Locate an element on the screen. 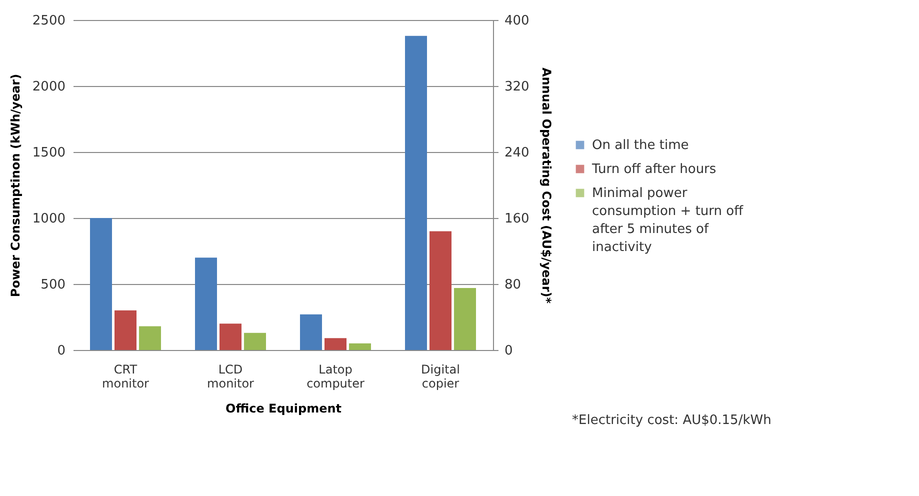 The width and height of the screenshot is (919, 496). y2-axis-title: Annual Operating Cost (AU$/year)* is located at coordinates (546, 185).